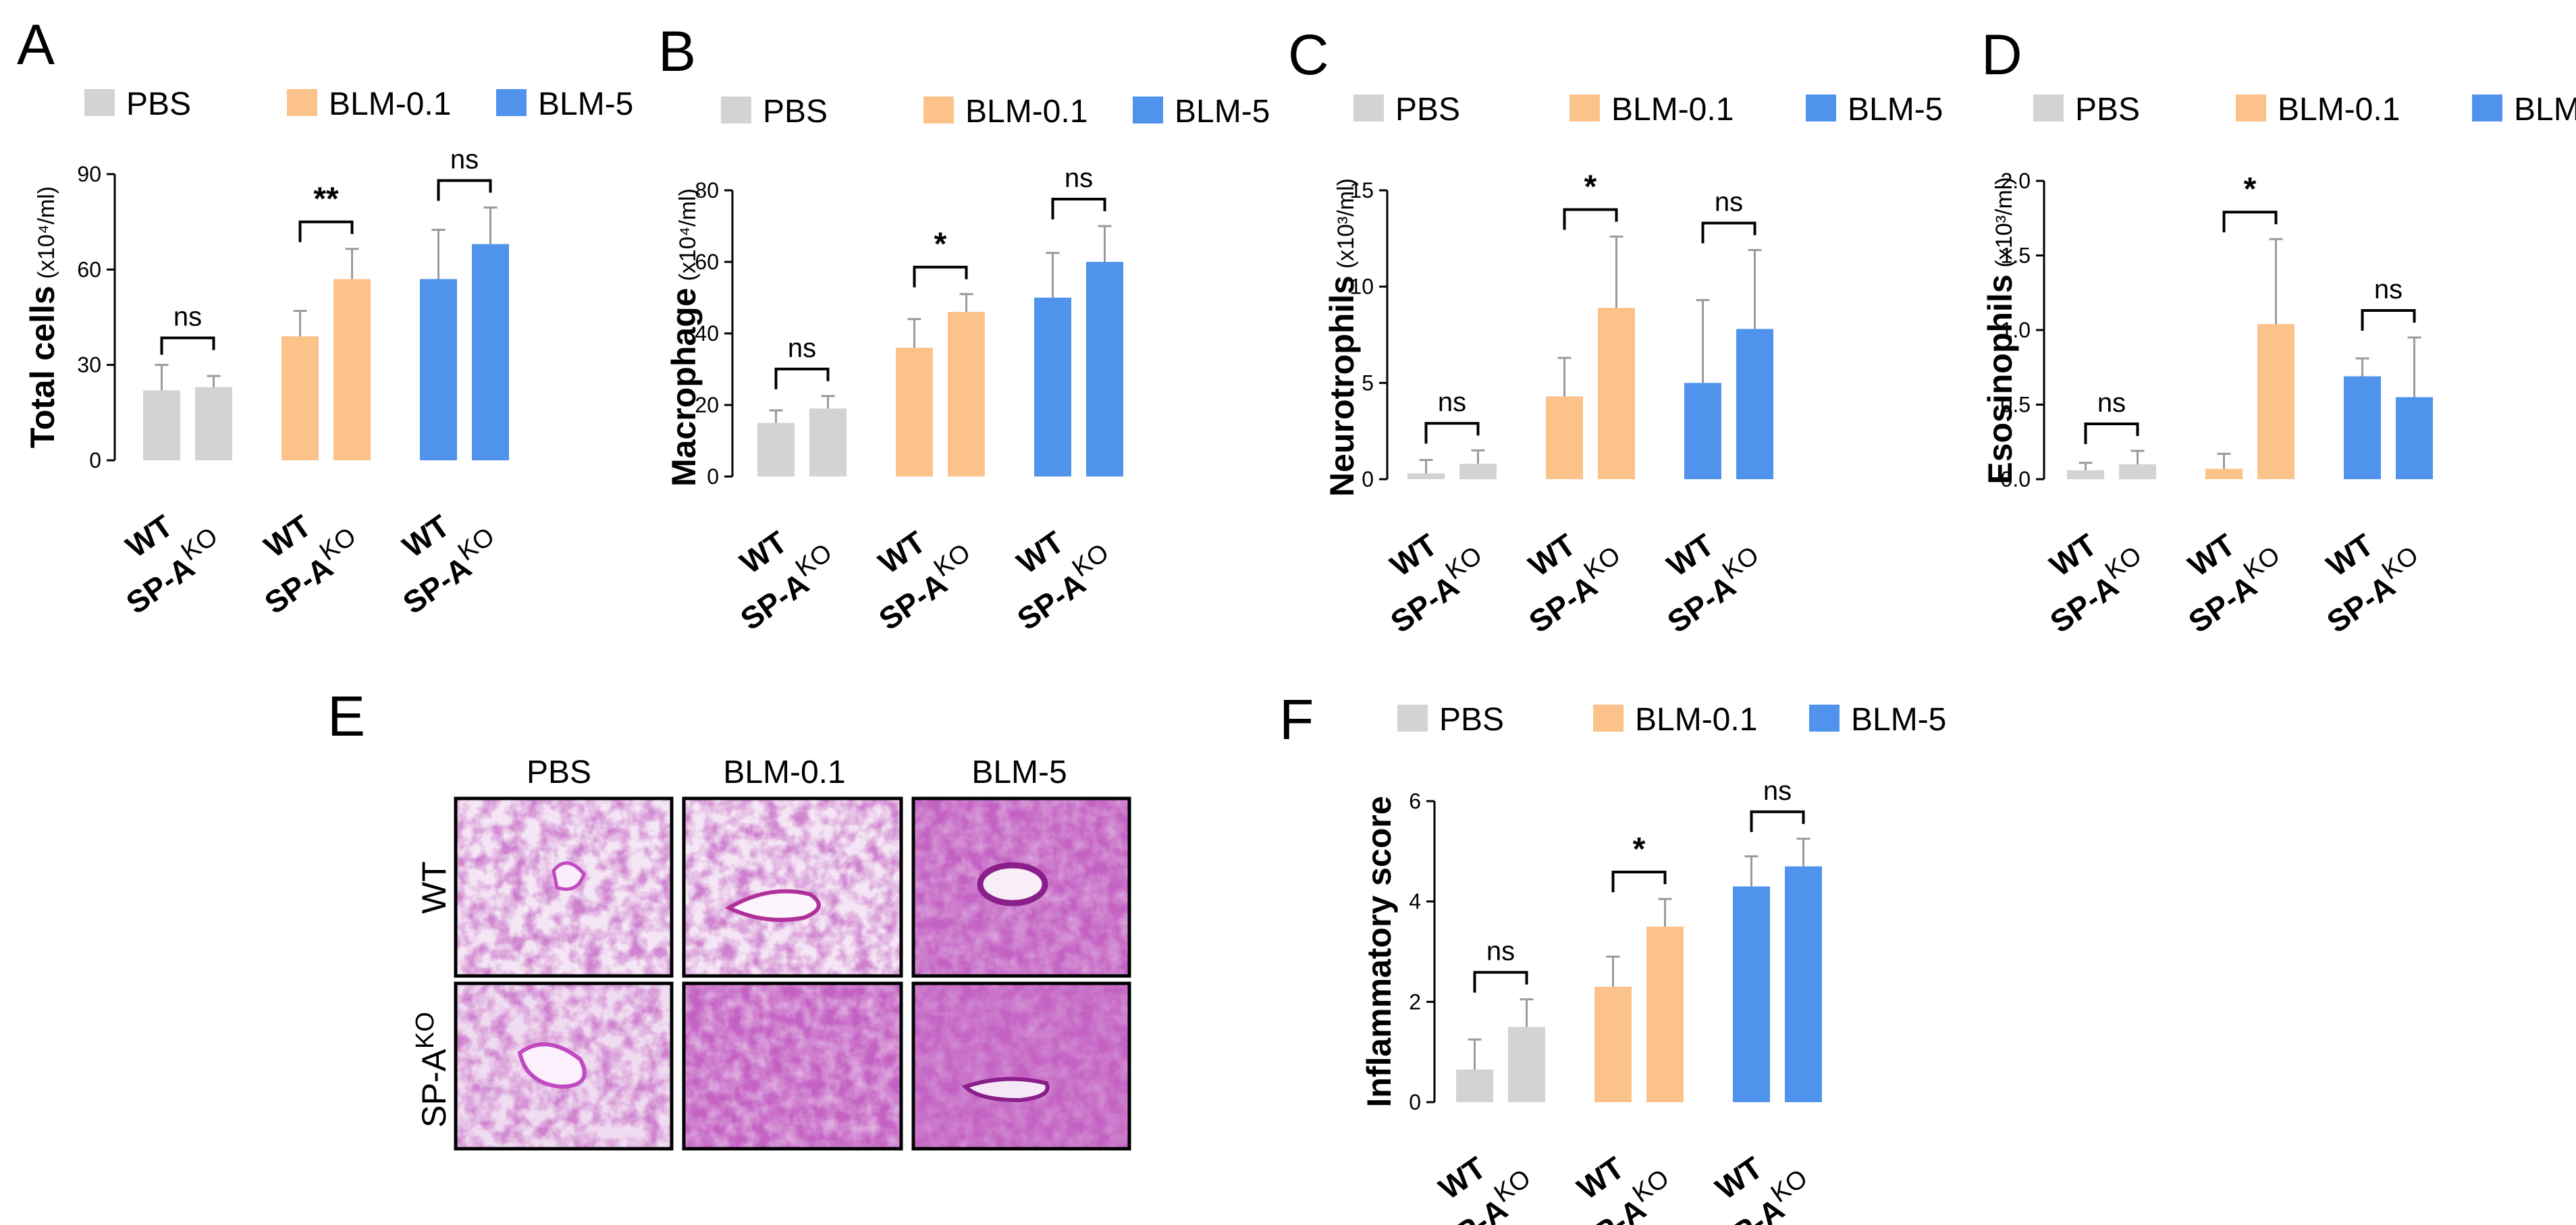 The image size is (2576, 1225). I want to click on y-axis-label: Macrophage (x10⁴/ml), so click(684, 337).